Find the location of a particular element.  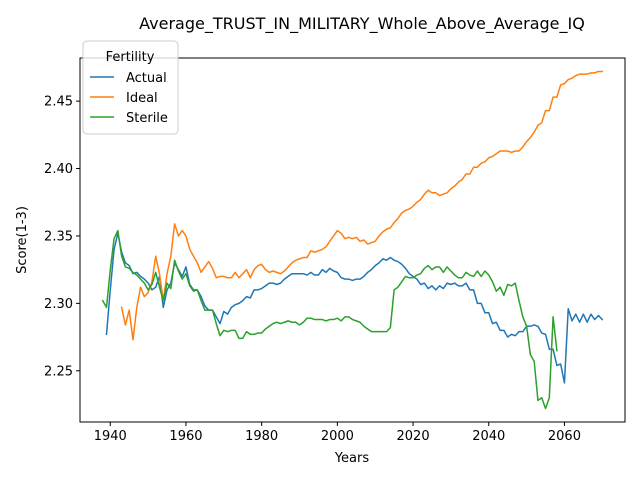

legend-items: Actual Ideal Sterile is located at coordinates (129, 98).